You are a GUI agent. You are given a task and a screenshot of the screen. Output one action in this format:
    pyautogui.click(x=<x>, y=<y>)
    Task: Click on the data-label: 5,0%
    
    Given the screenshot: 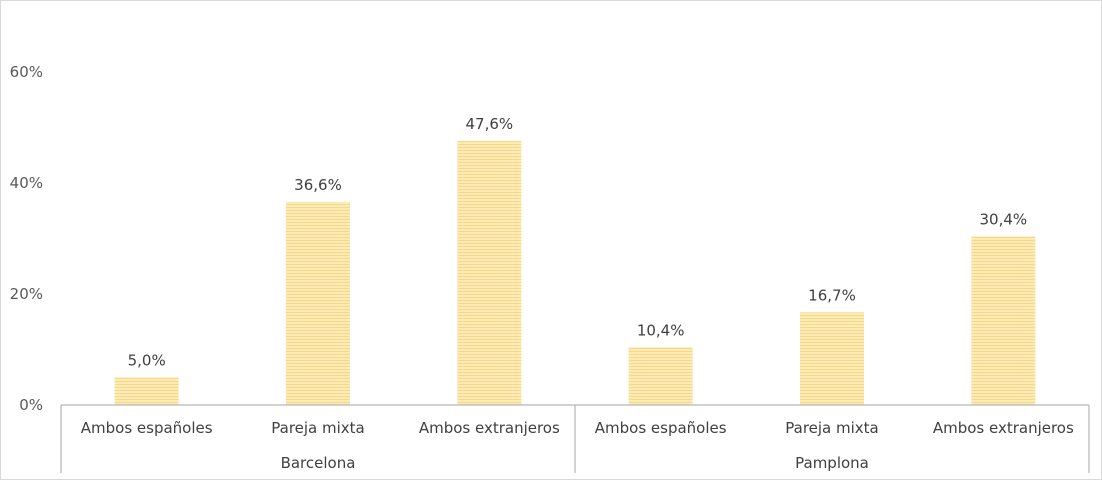 What is the action you would take?
    pyautogui.click(x=147, y=360)
    